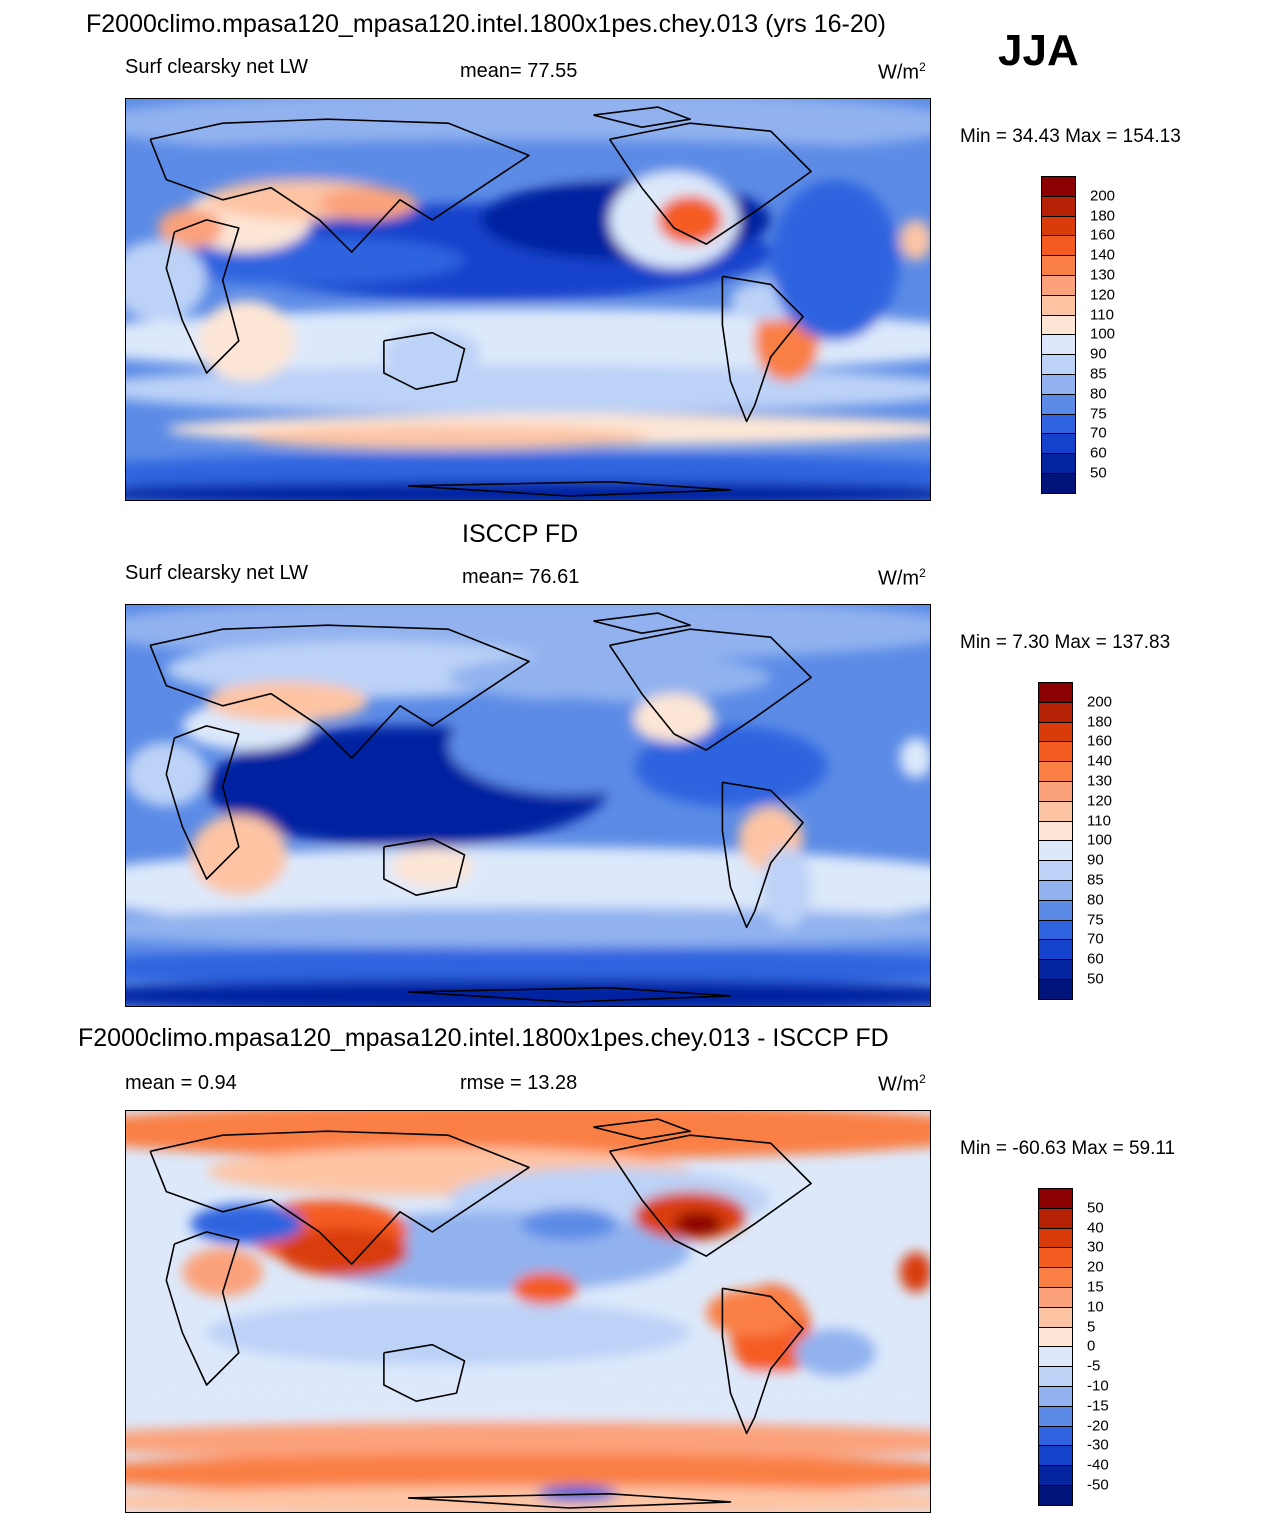 This screenshot has width=1285, height=1519. I want to click on colorbar-label: 200, so click(1103, 196).